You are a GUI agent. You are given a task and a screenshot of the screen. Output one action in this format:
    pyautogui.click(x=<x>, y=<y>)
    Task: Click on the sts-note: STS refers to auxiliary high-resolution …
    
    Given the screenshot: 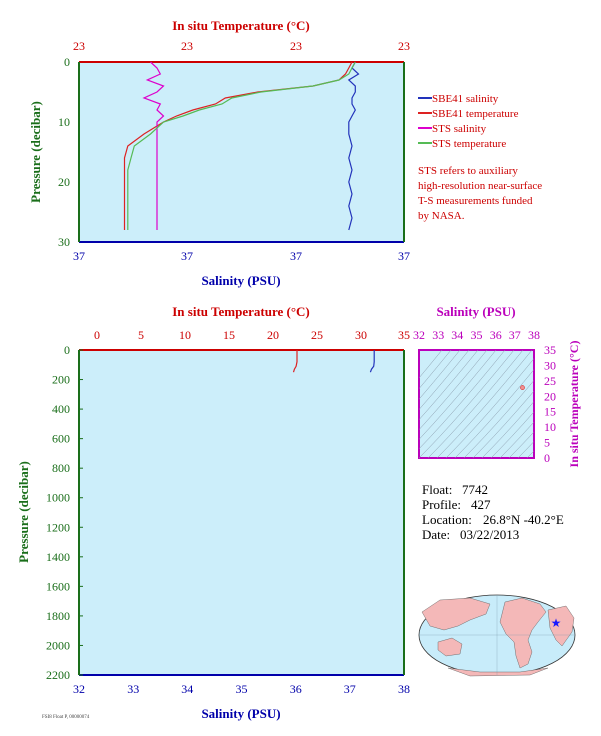 What is the action you would take?
    pyautogui.click(x=480, y=193)
    